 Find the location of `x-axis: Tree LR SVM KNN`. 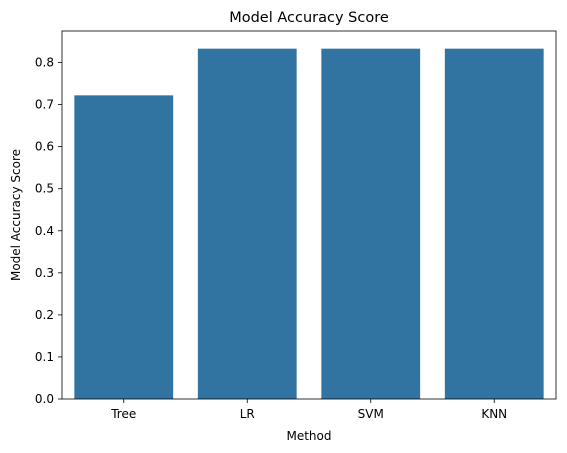

x-axis: Tree LR SVM KNN is located at coordinates (308, 410).